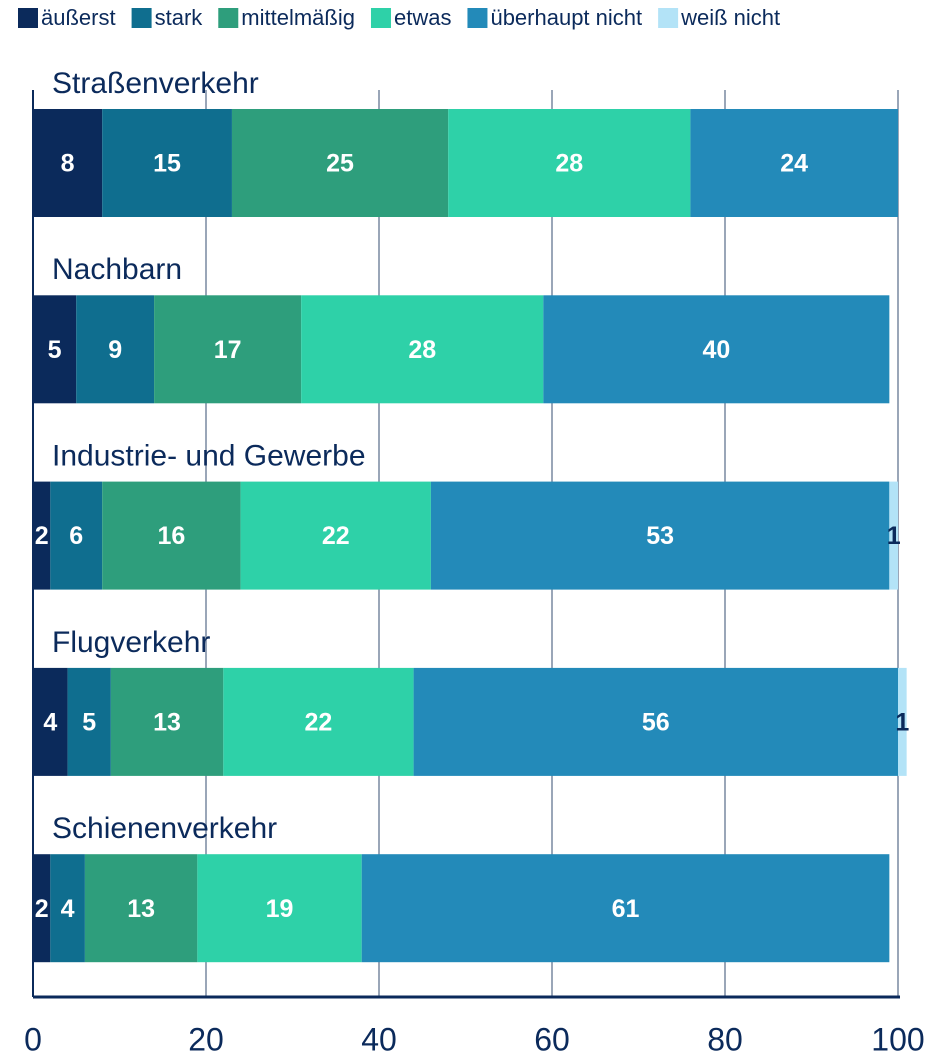  I want to click on value-label: 9, so click(115, 350).